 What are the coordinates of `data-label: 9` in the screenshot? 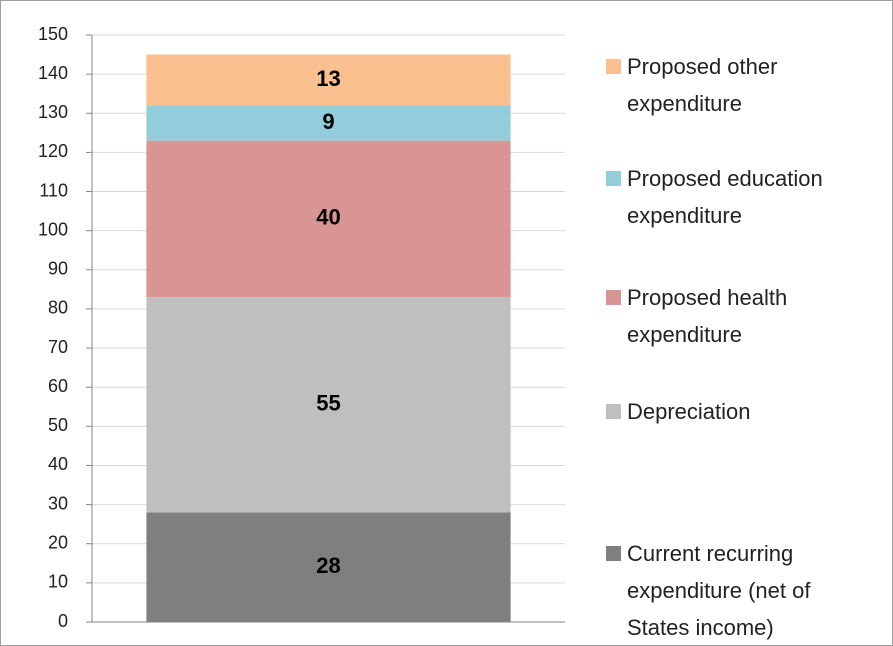 It's located at (328, 121).